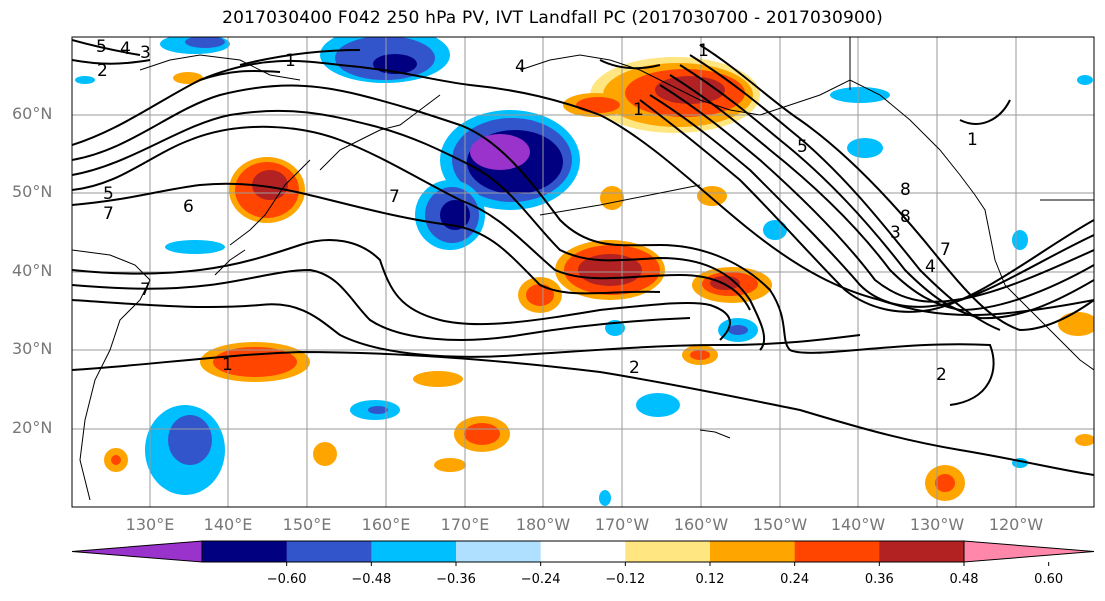  Describe the element at coordinates (188, 207) in the screenshot. I see `contour-label: 6` at that location.